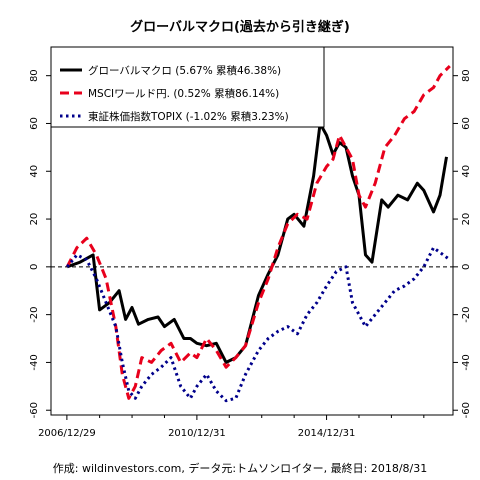 The image size is (480, 480). Describe the element at coordinates (240, 27) in the screenshot. I see `chart-title: グローバルマクロ(過去から引き継ぎ)` at that location.